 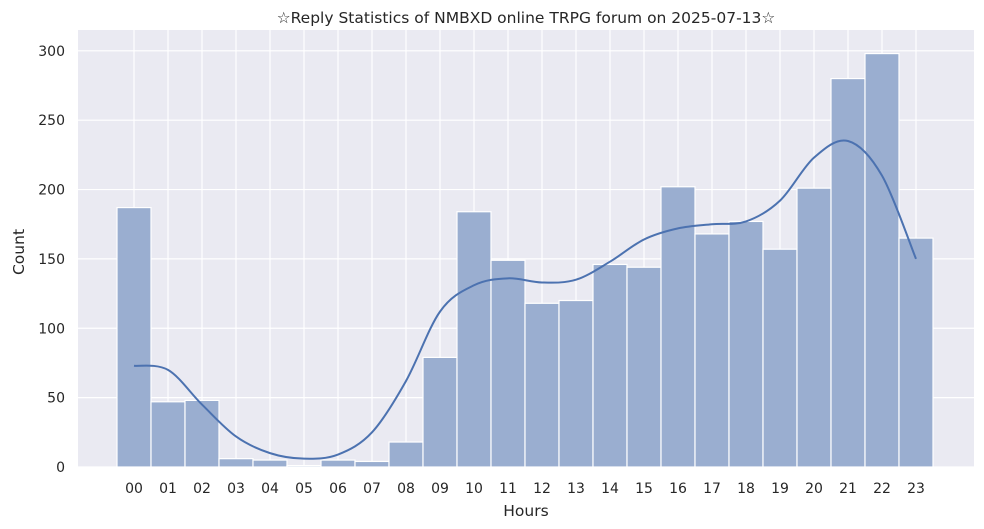 What do you see at coordinates (610, 489) in the screenshot?
I see `x-tick-label: 14` at bounding box center [610, 489].